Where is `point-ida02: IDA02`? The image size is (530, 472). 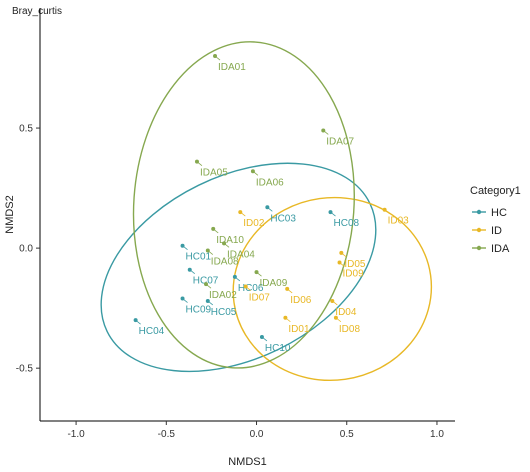
point-ida02: IDA02 is located at coordinates (220, 291).